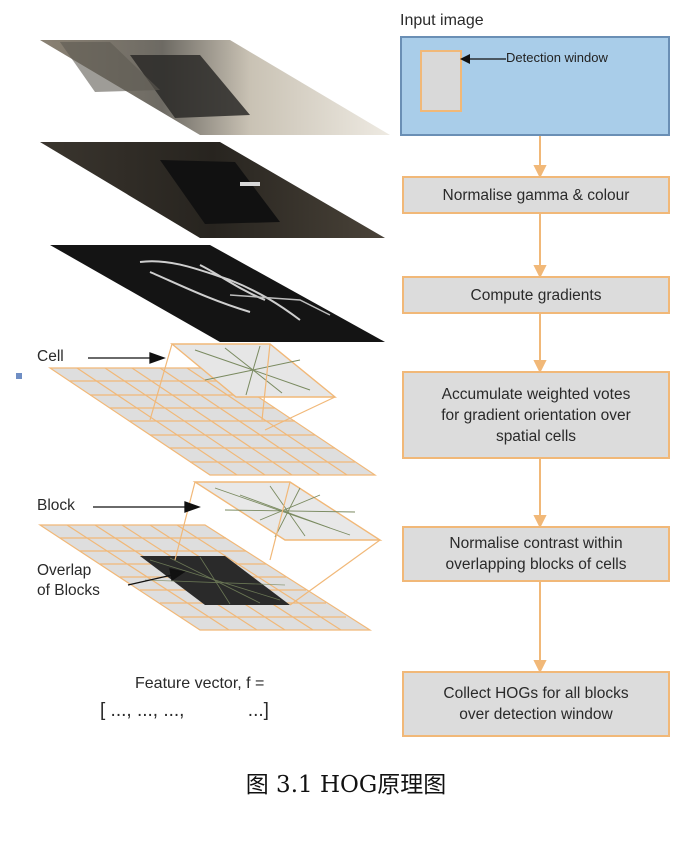 This screenshot has height=842, width=692. Describe the element at coordinates (441, 81) in the screenshot. I see `detection-window` at that location.